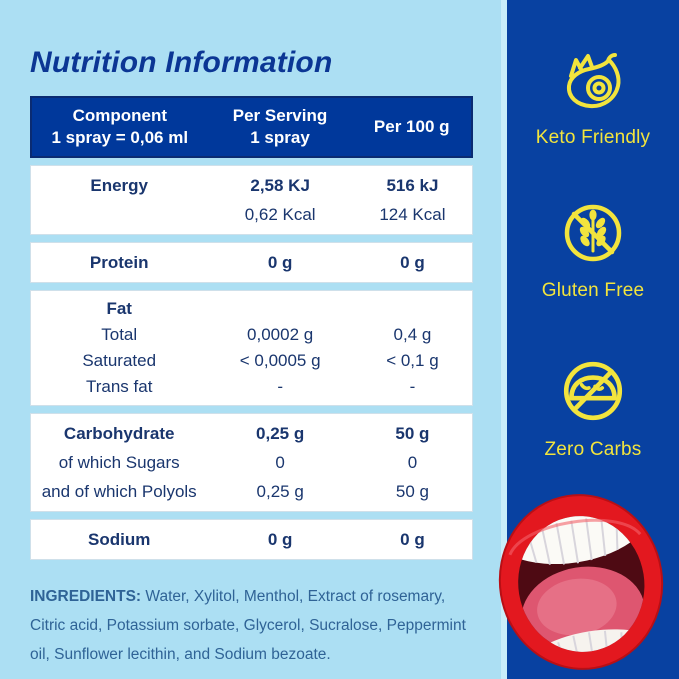  What do you see at coordinates (593, 137) in the screenshot?
I see `badge-label: Keto Friendly` at bounding box center [593, 137].